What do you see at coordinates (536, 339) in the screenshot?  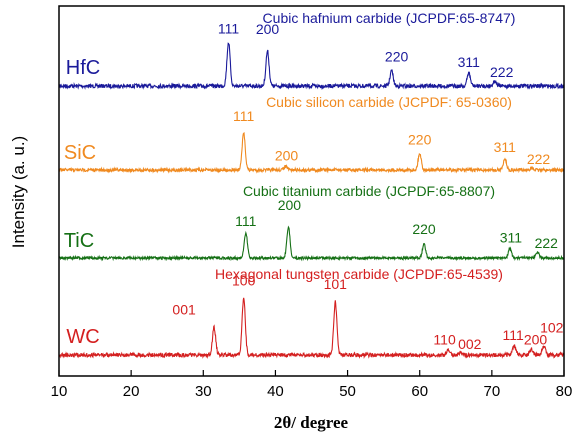 I see `peak-label-wc-200: 200` at bounding box center [536, 339].